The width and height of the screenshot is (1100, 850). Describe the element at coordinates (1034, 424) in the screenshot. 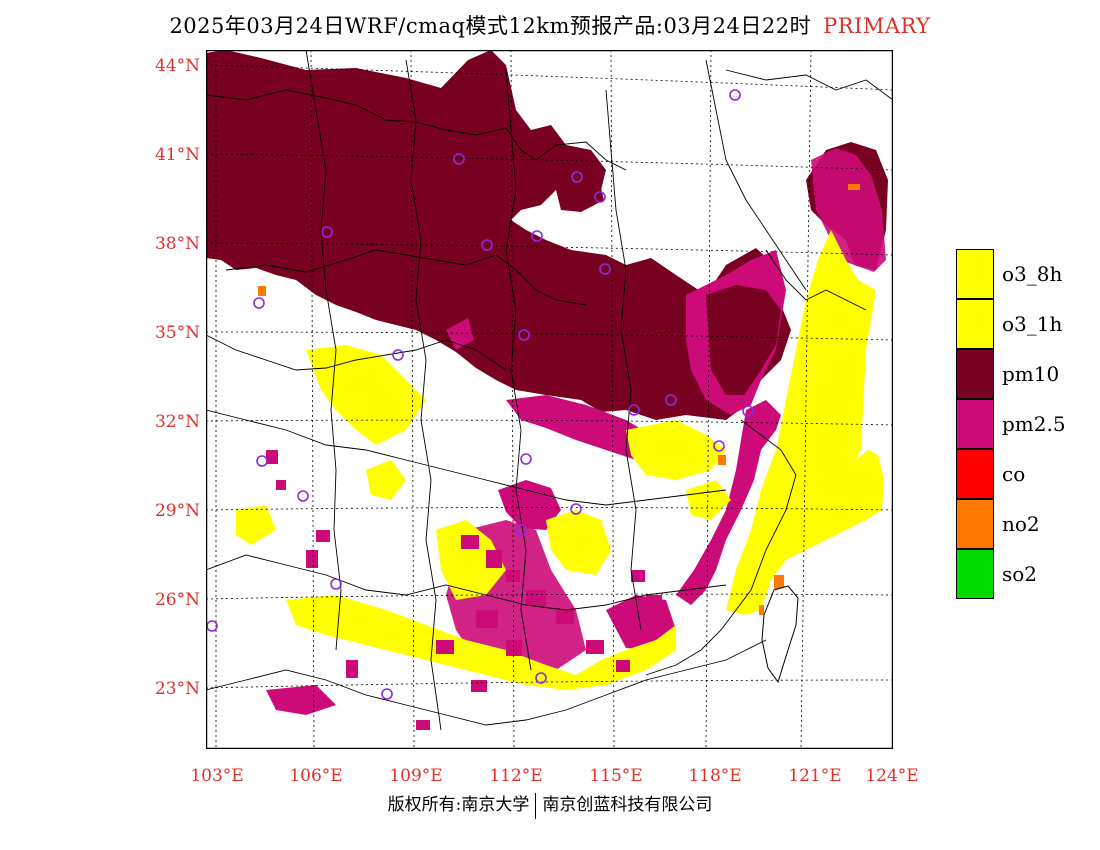

I see `legend-label: pm2.5` at that location.